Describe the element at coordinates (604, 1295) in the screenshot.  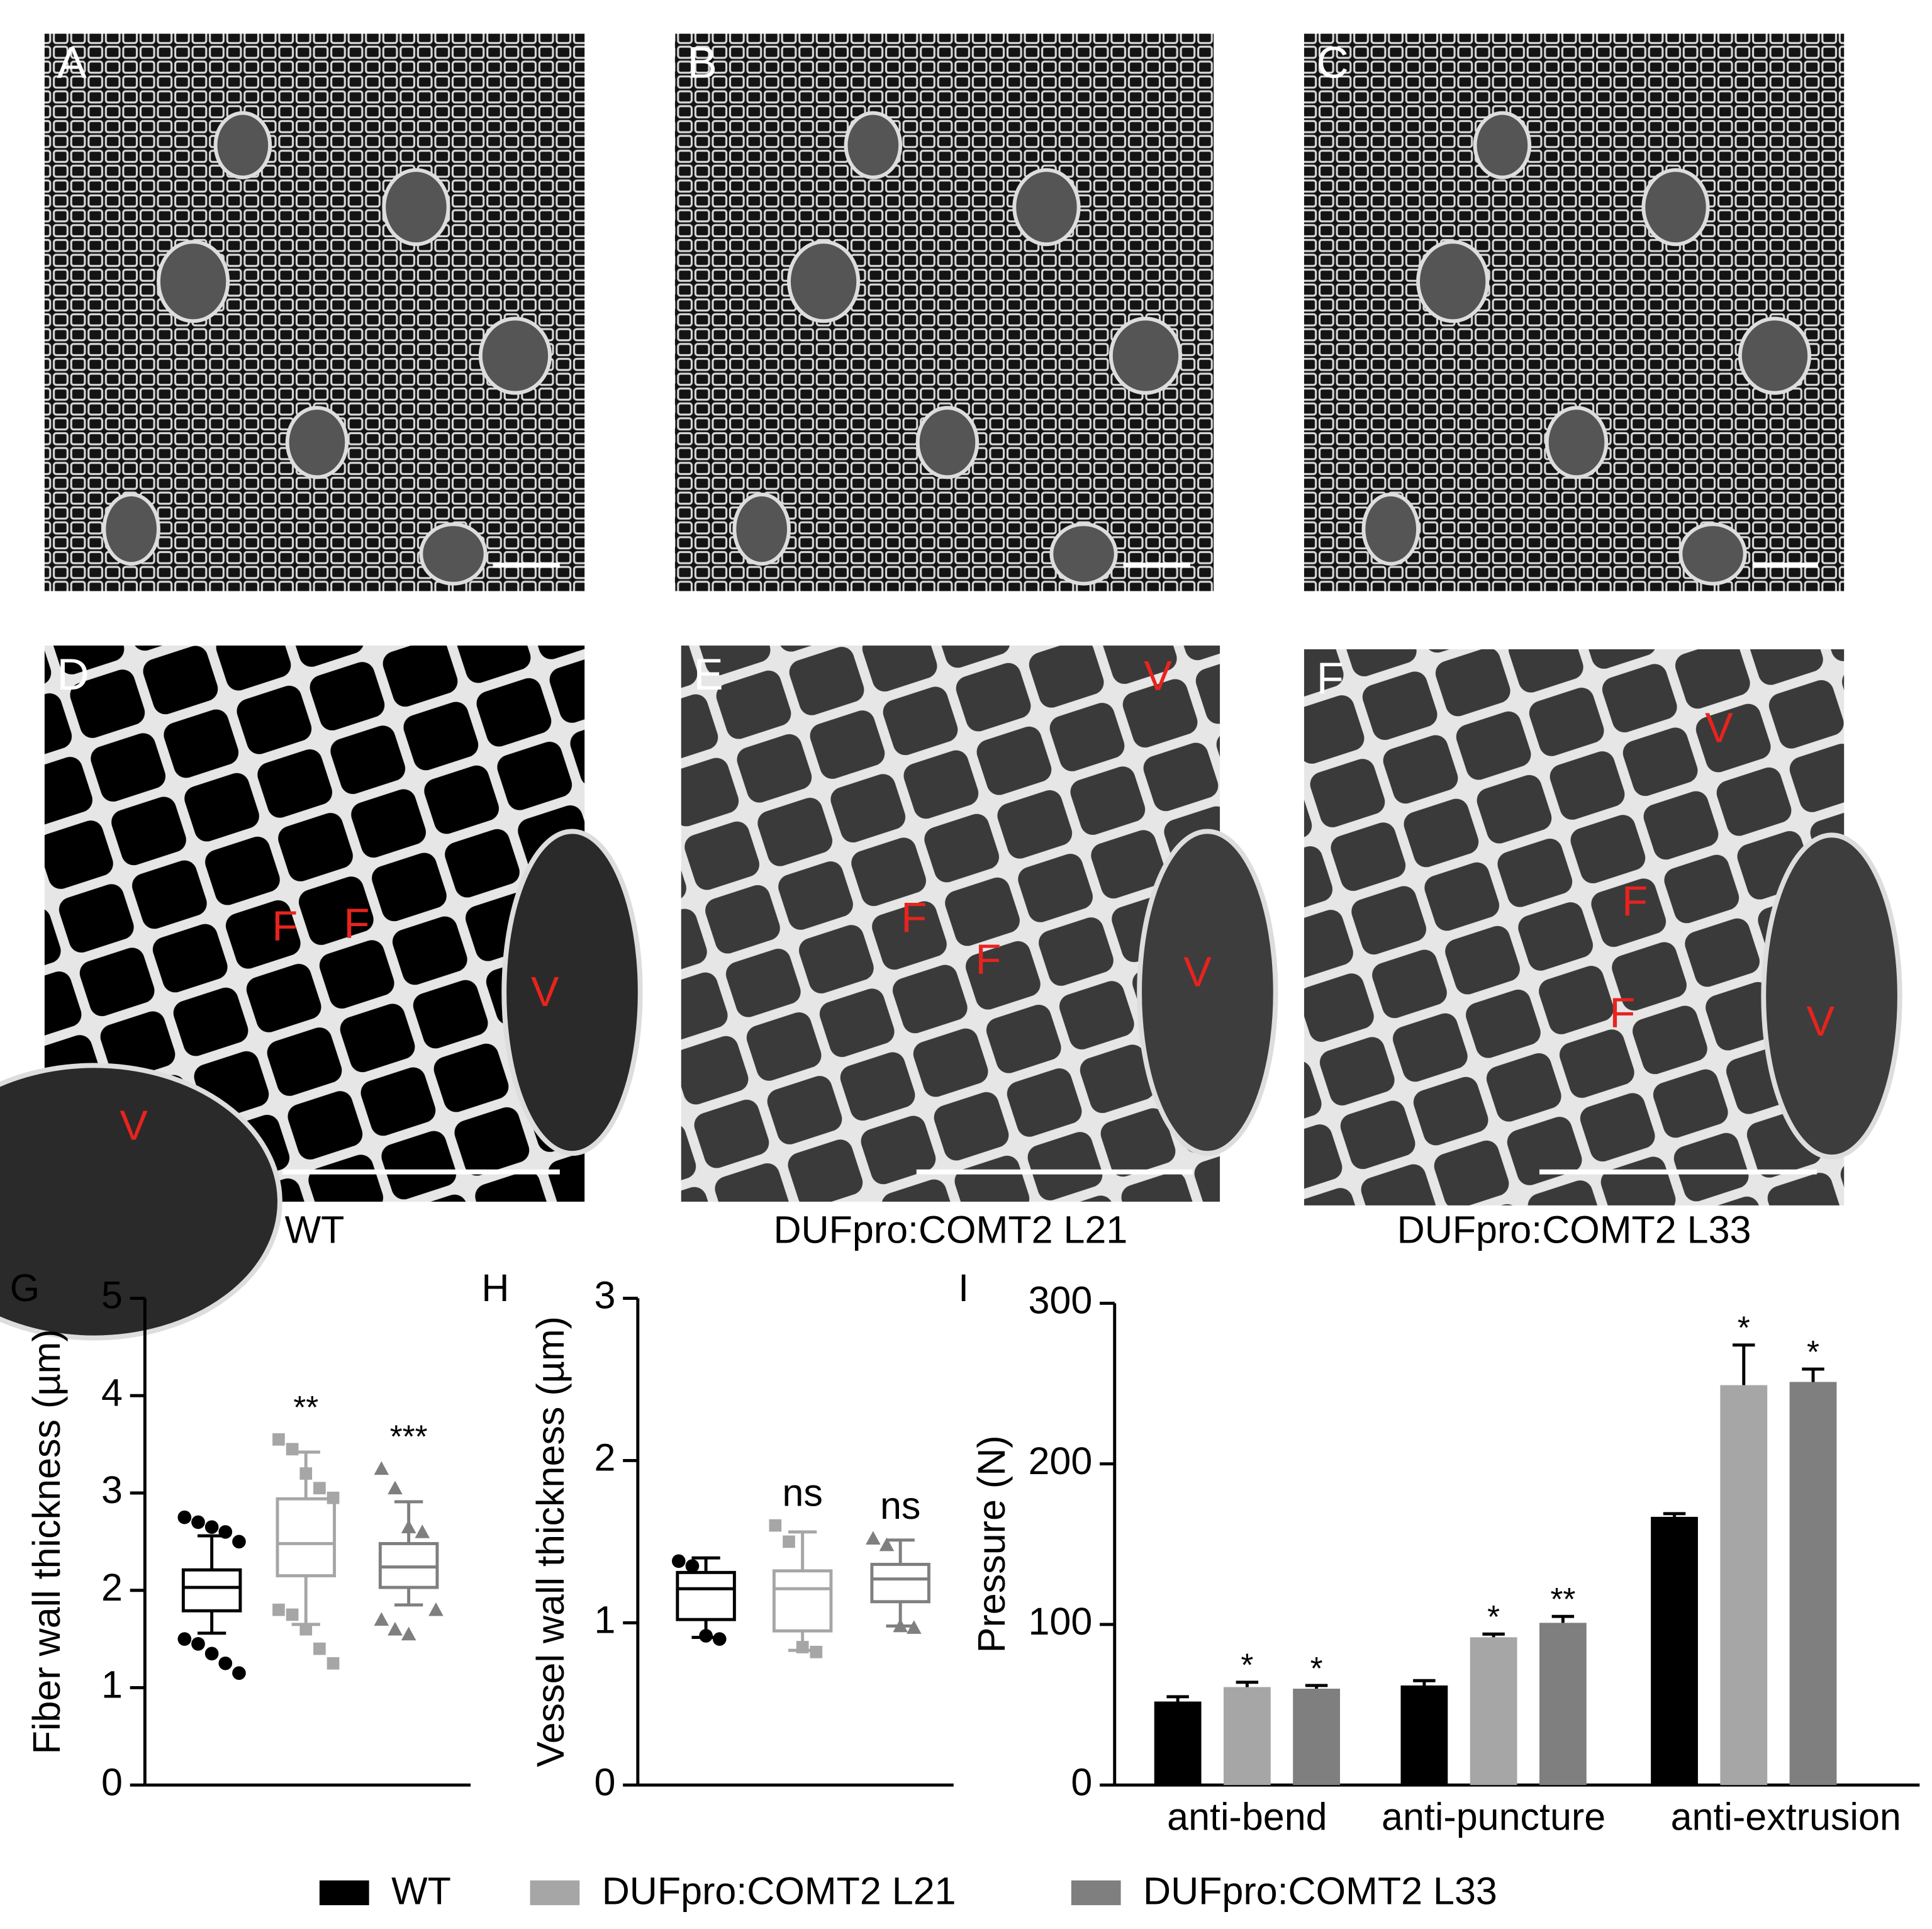
I see `y-tick-label: 3` at that location.